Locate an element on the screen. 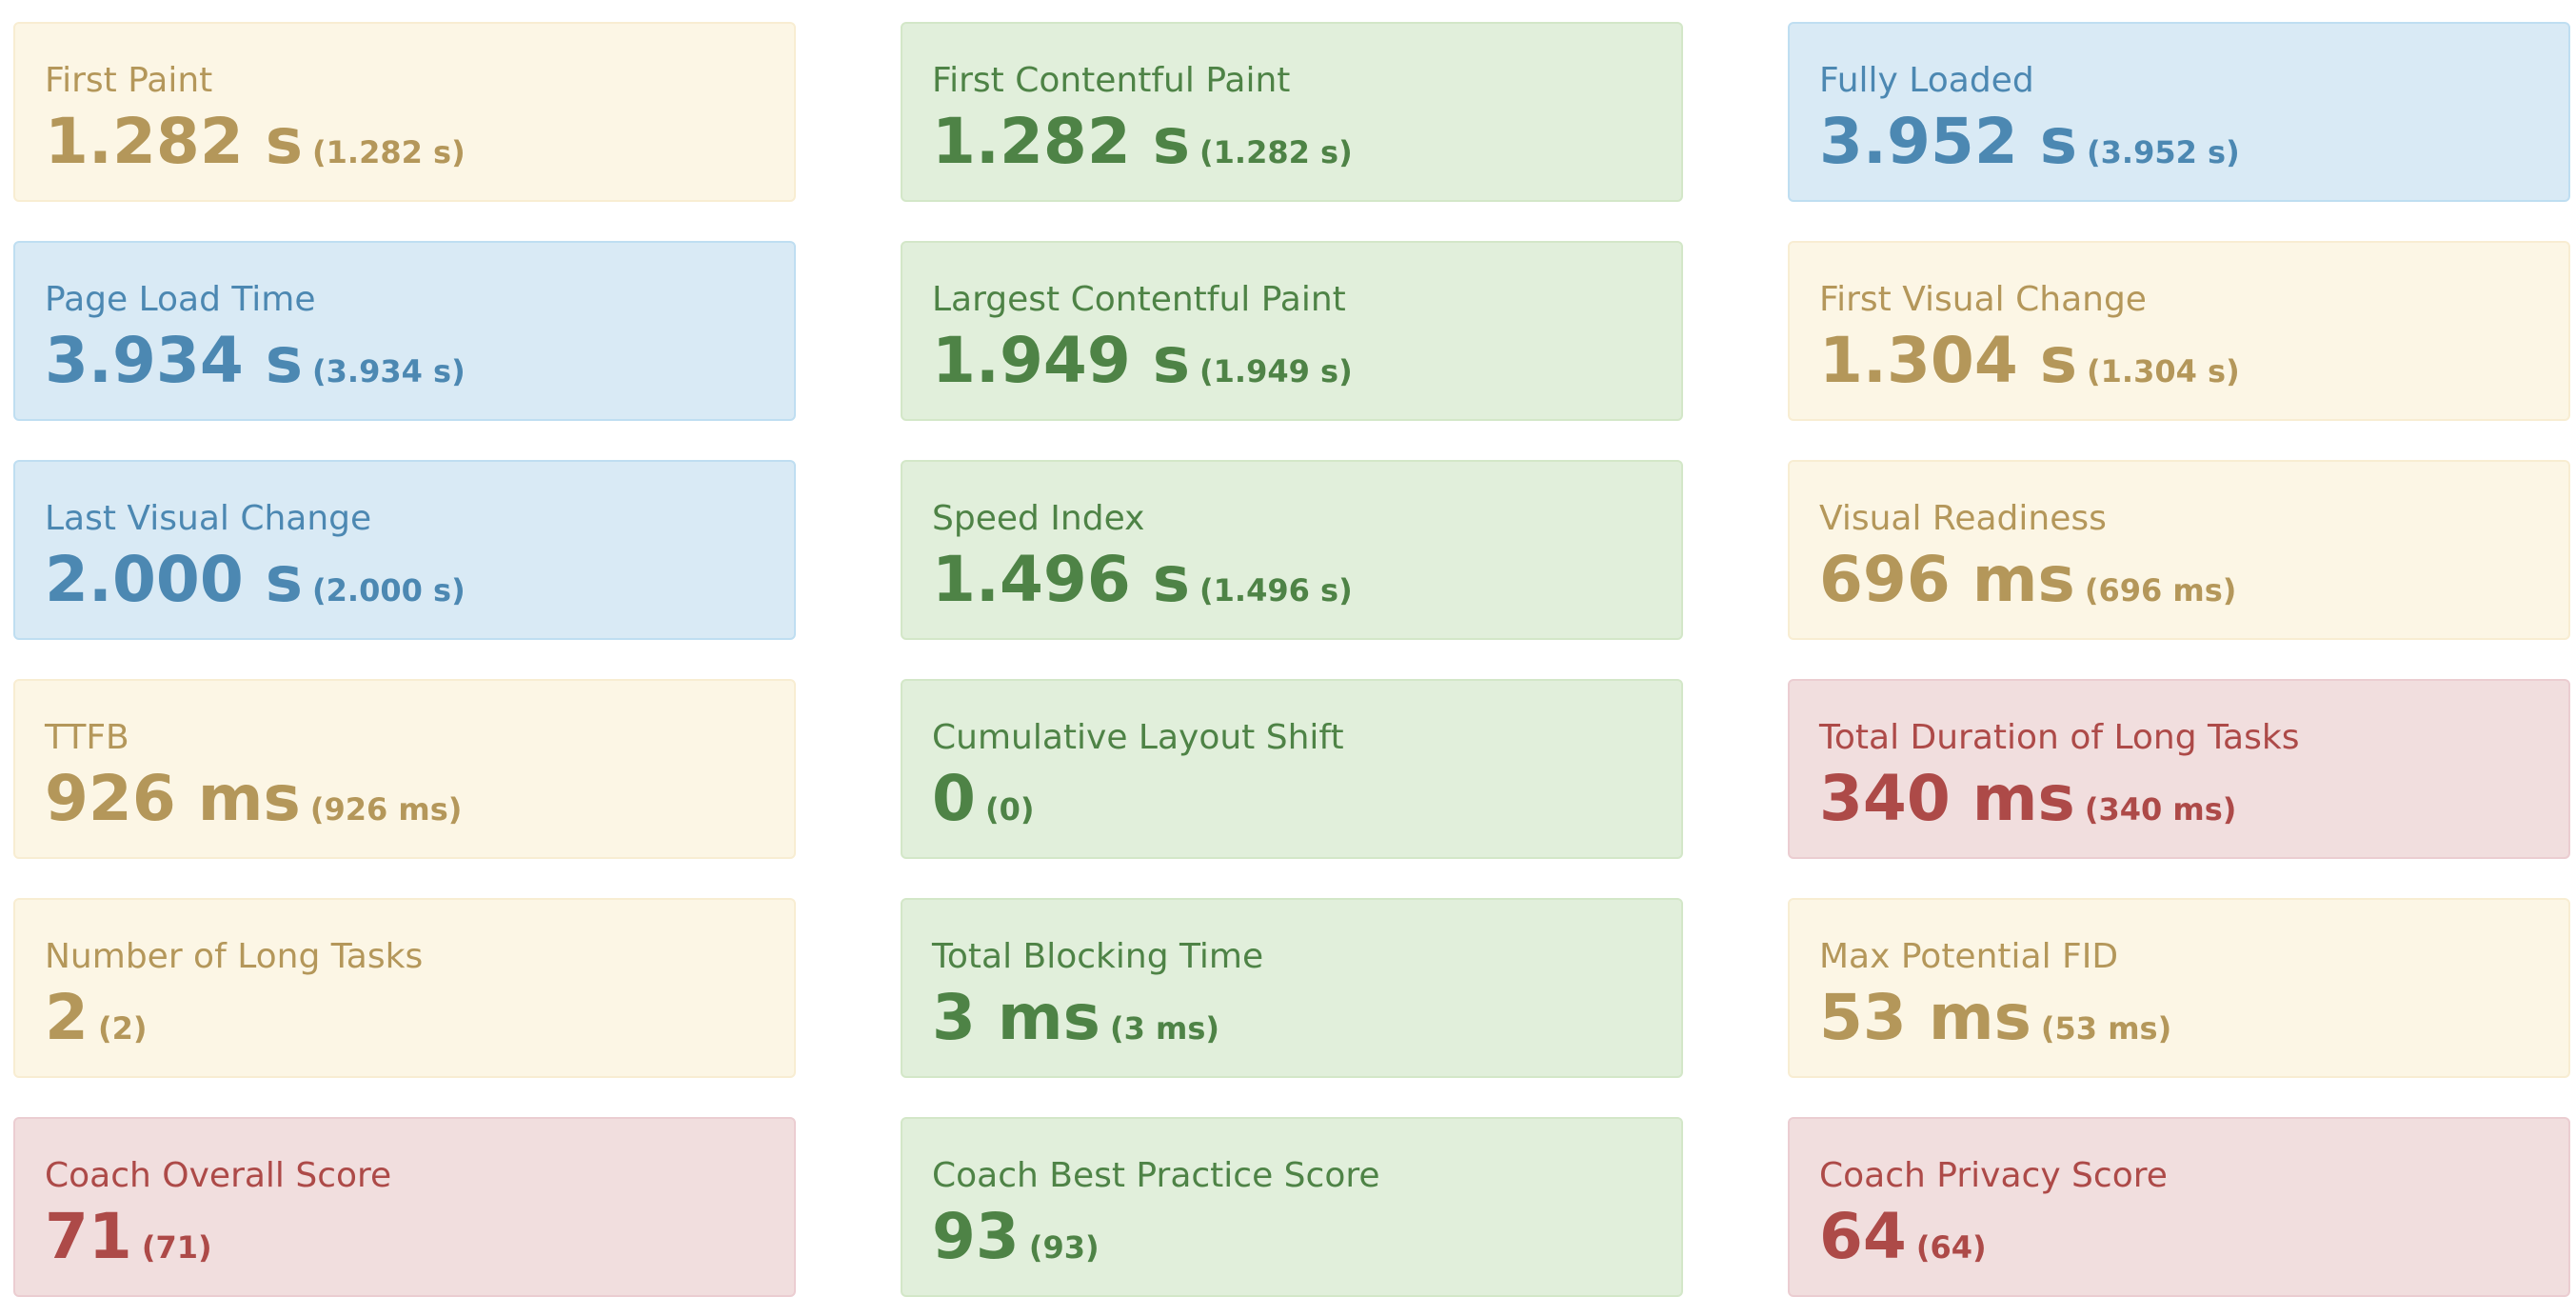 The height and width of the screenshot is (1297, 2576). metric-card-page-load-time: Page Load Time 3.934 s (3.934 s) is located at coordinates (404, 331).